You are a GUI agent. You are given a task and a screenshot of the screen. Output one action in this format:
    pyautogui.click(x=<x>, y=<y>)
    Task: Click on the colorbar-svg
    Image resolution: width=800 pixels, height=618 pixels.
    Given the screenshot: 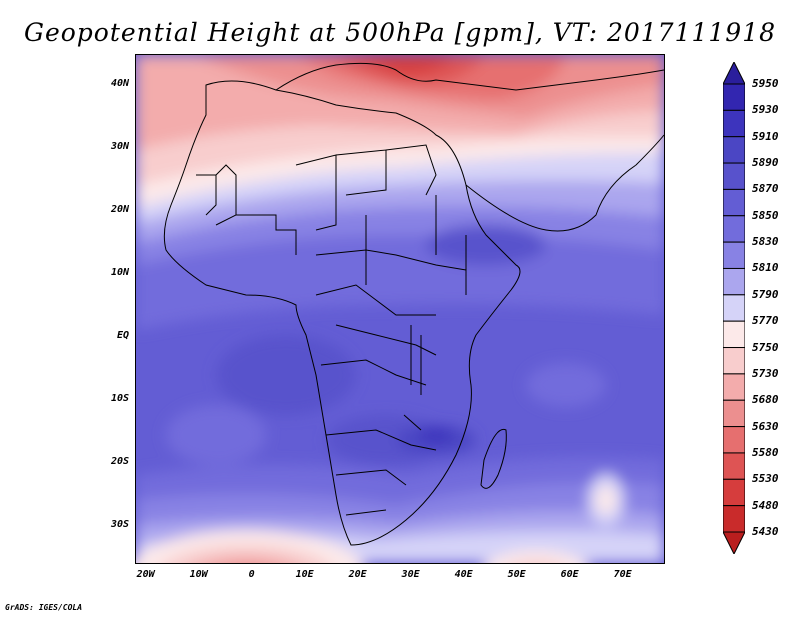 What is the action you would take?
    pyautogui.click(x=734, y=308)
    